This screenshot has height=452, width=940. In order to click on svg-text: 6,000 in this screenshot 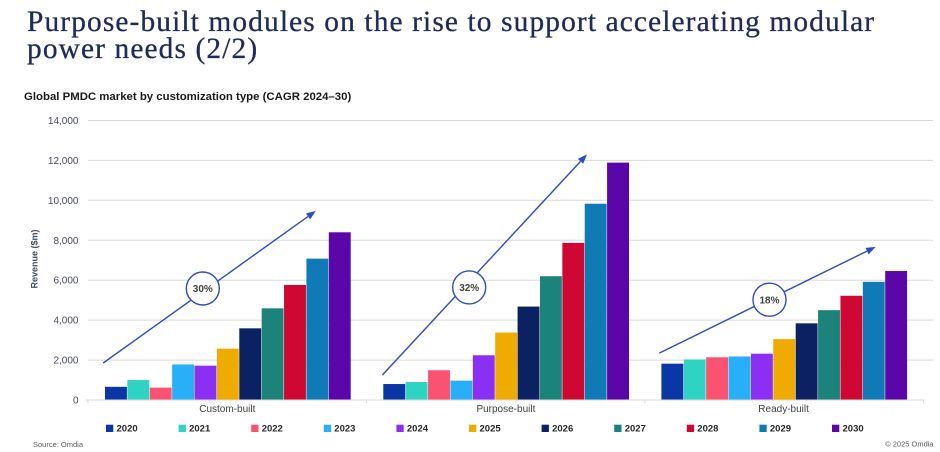, I will do `click(65, 281)`.